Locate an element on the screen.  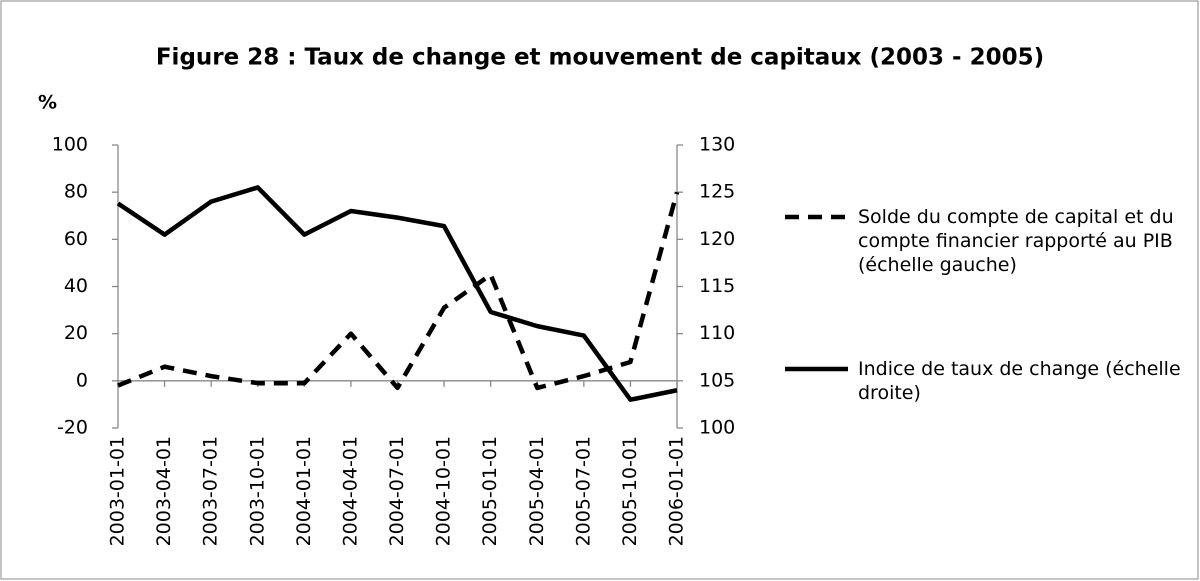
y2-tick-label: 125 is located at coordinates (717, 192).